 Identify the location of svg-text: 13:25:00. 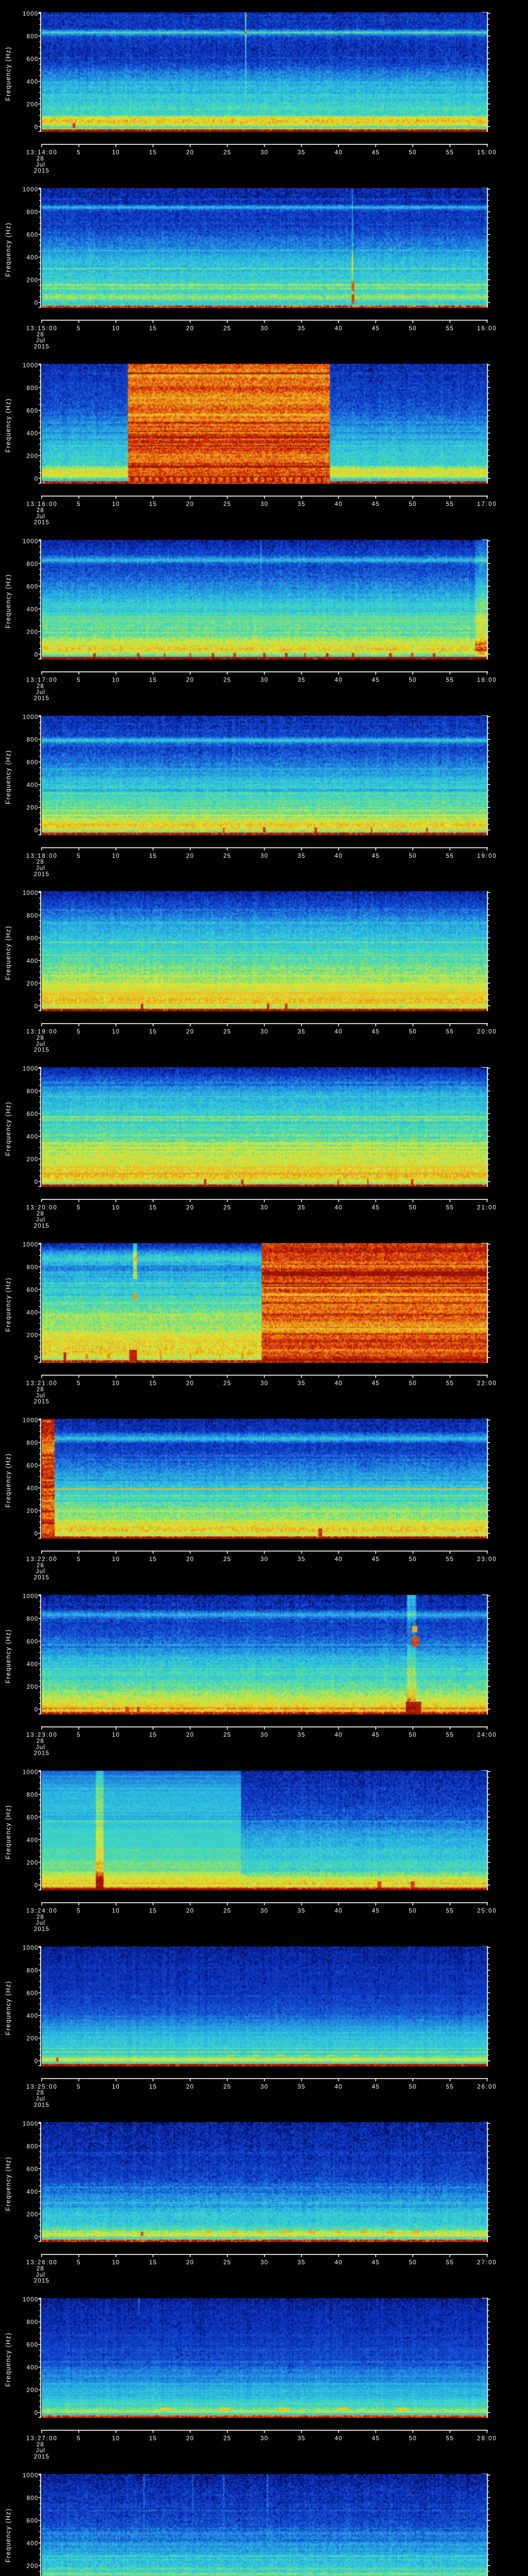
(42, 2087).